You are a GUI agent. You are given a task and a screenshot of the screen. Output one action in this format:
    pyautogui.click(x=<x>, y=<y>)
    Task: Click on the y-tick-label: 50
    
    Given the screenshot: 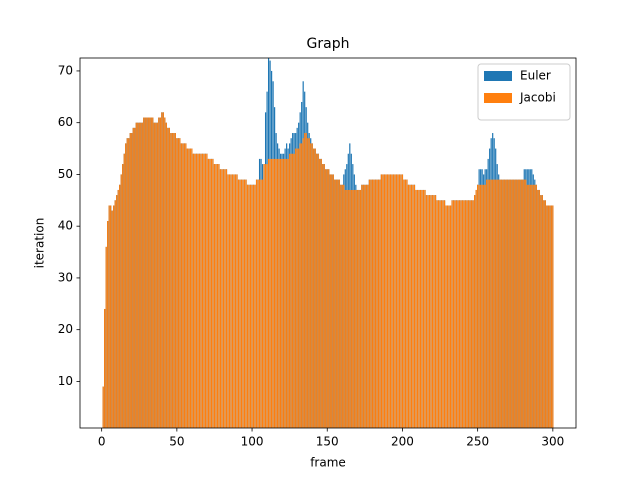 What is the action you would take?
    pyautogui.click(x=65, y=174)
    